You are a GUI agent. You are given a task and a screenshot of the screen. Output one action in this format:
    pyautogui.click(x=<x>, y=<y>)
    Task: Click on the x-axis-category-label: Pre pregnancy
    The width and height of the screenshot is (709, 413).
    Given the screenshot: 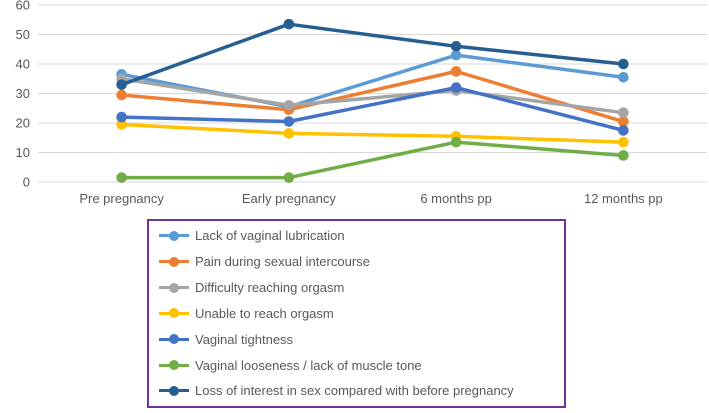 What is the action you would take?
    pyautogui.click(x=121, y=198)
    